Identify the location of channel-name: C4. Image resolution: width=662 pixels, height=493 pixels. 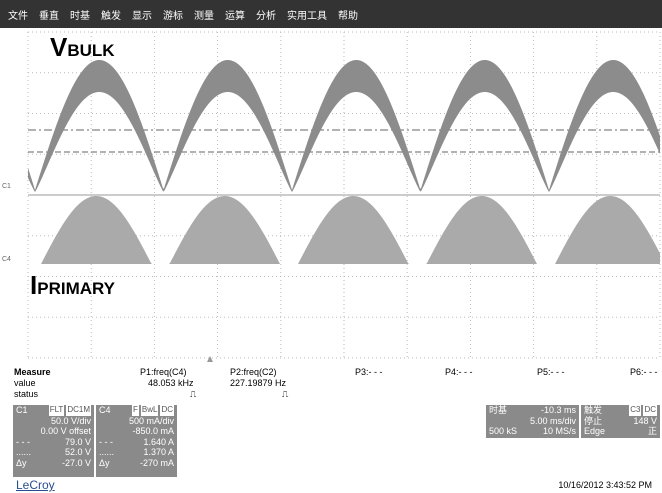
(105, 410).